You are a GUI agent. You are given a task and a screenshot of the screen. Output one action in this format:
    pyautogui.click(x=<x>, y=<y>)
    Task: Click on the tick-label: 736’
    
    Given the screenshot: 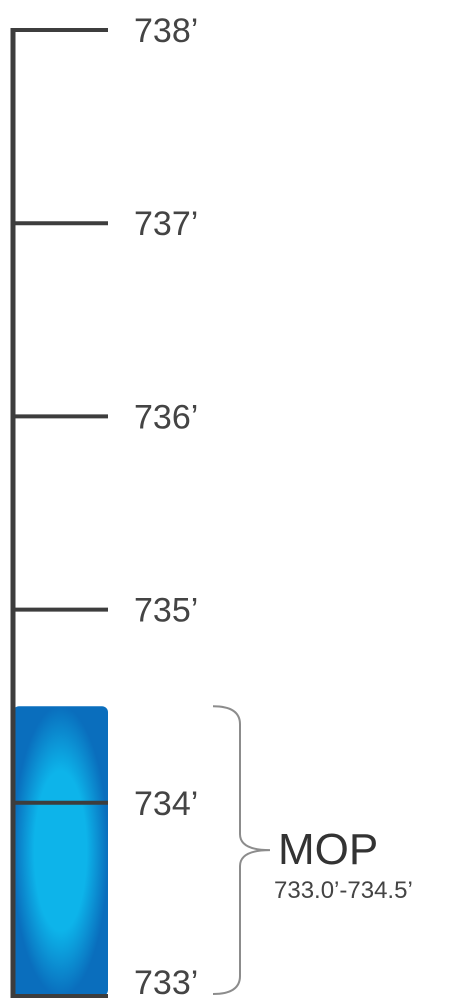 What is the action you would take?
    pyautogui.click(x=166, y=417)
    